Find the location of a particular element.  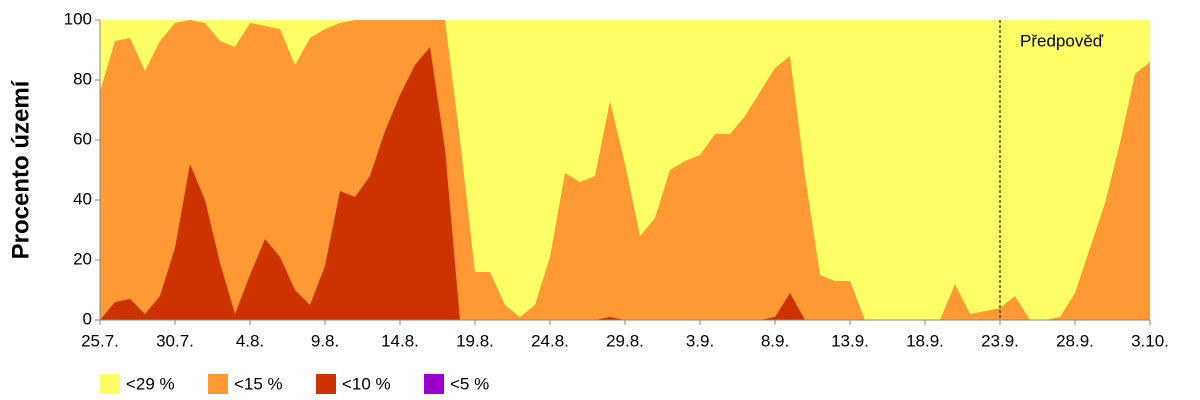

y-tick-label: 100 is located at coordinates (78, 18).